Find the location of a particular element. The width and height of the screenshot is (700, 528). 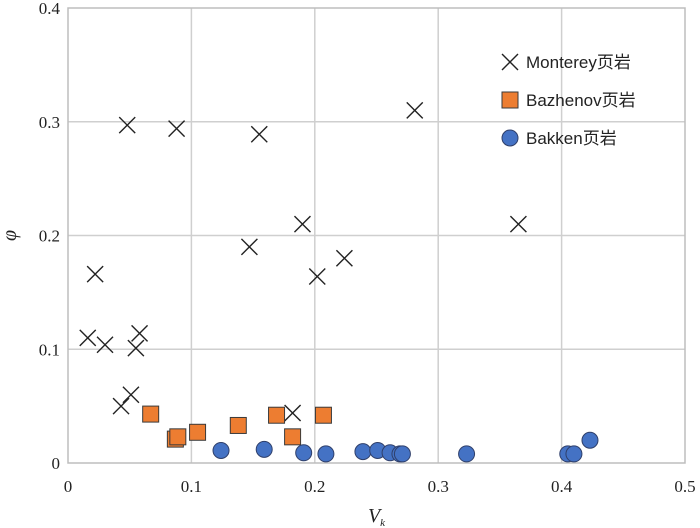

legend-item-bakken: Bakken页岩 is located at coordinates (559, 138).